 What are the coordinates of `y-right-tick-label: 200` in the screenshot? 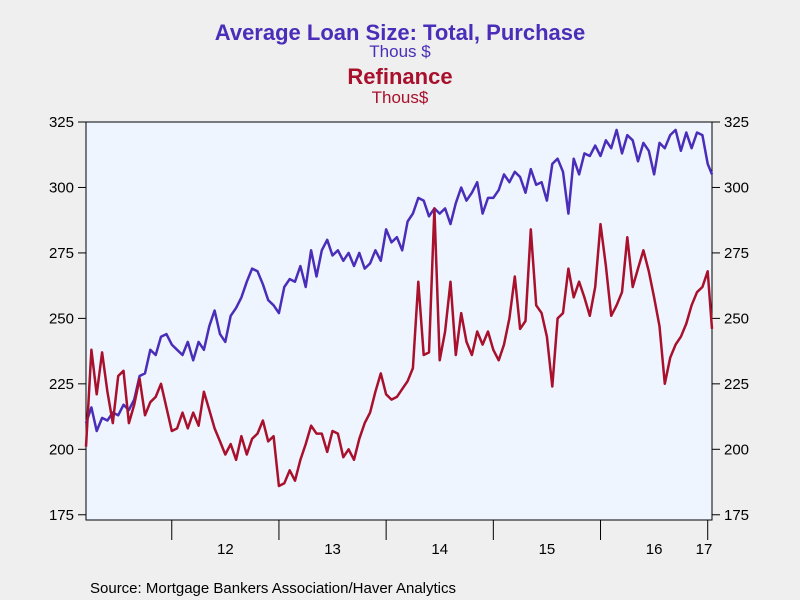 It's located at (736, 449).